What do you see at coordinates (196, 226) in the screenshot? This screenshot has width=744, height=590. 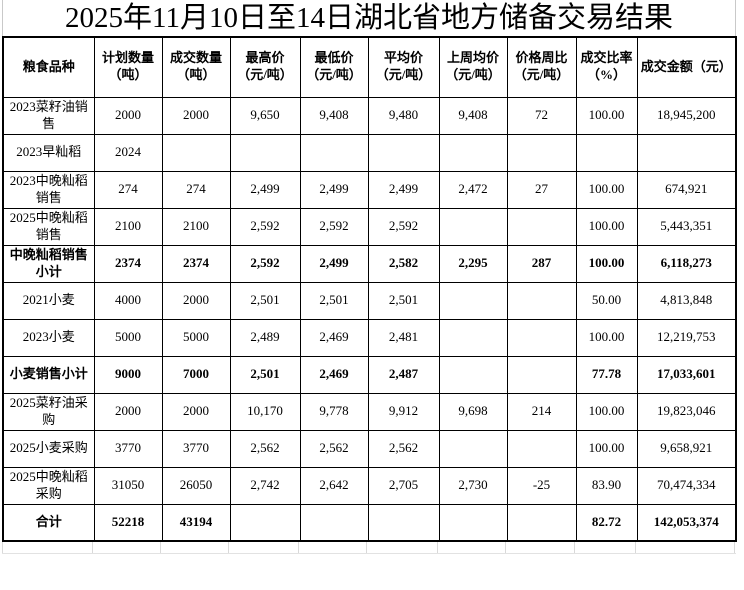 I see `table-cell: 2100` at bounding box center [196, 226].